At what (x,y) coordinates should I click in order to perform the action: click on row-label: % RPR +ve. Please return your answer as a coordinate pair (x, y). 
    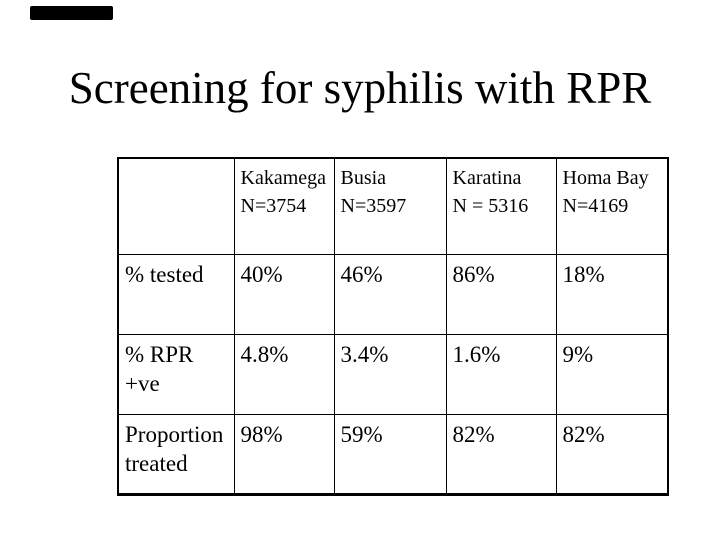
    Looking at the image, I should click on (176, 374).